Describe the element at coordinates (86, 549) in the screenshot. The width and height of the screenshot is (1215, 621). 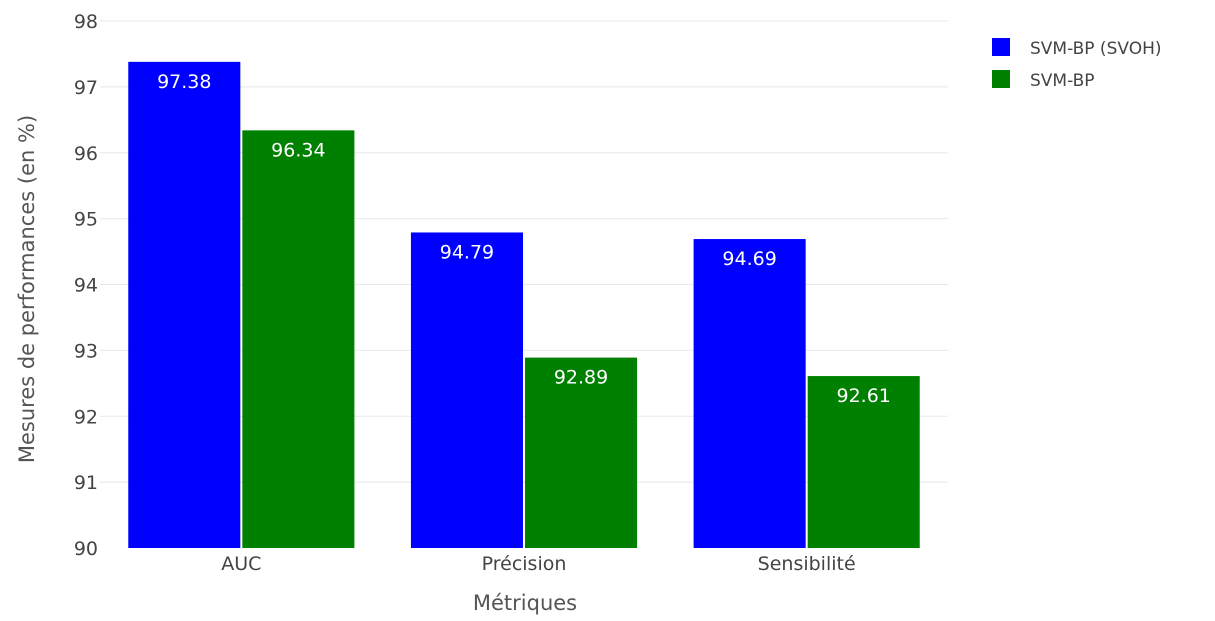
I see `y-tick-label: 90` at that location.